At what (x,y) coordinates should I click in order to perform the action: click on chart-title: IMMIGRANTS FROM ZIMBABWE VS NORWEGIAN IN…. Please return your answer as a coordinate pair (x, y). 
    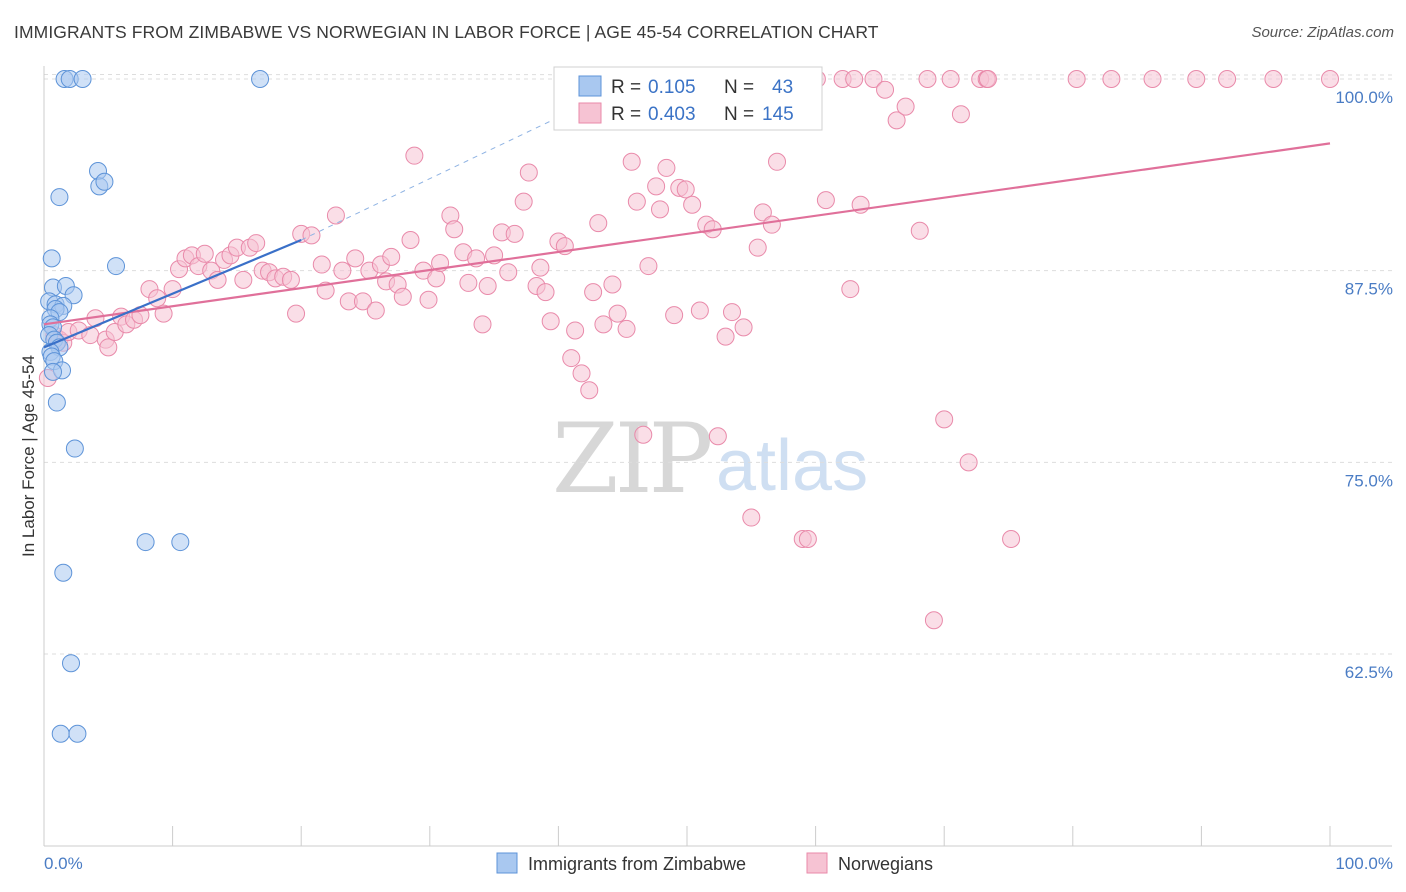
    Looking at the image, I should click on (446, 32).